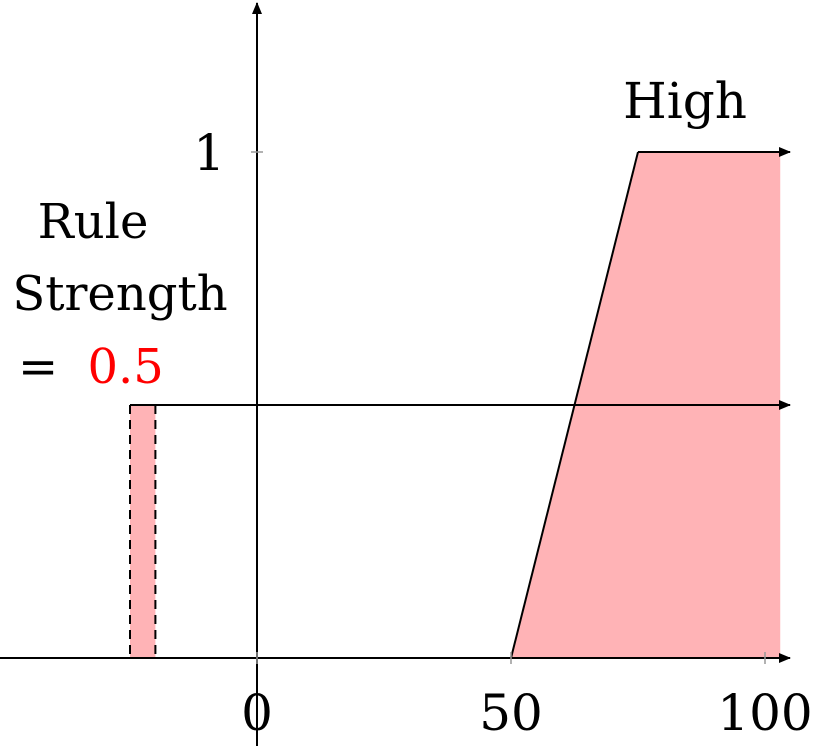 The image size is (832, 747). Describe the element at coordinates (209, 153) in the screenshot. I see `y-tick-label: 1` at that location.